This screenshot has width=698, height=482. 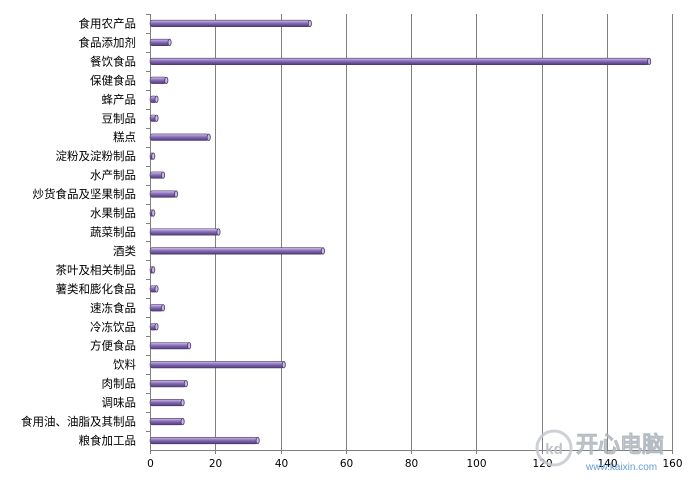 I want to click on x-tick-label: 0, so click(x=150, y=464).